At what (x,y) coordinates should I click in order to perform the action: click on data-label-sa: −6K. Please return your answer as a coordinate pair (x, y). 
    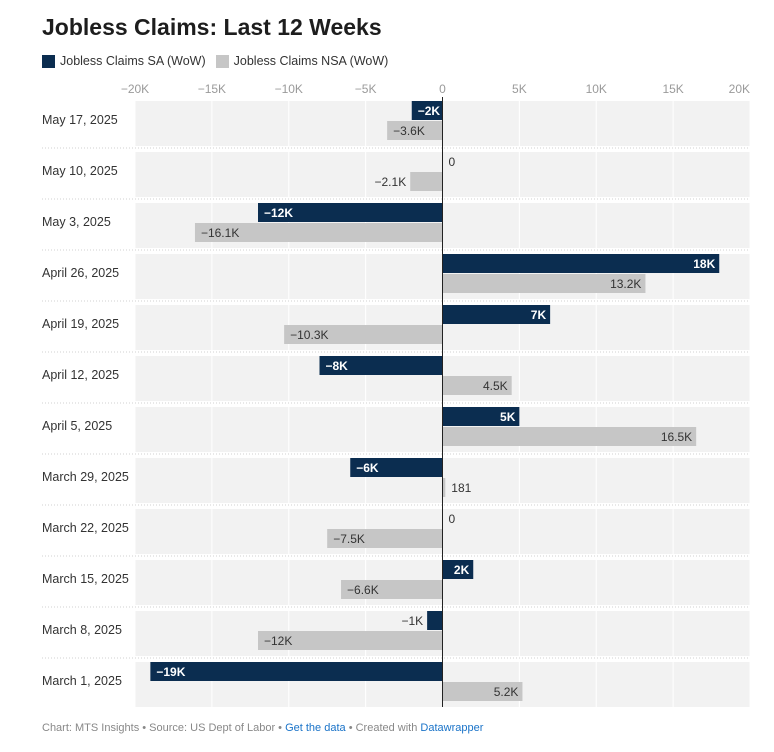
    Looking at the image, I should click on (367, 468).